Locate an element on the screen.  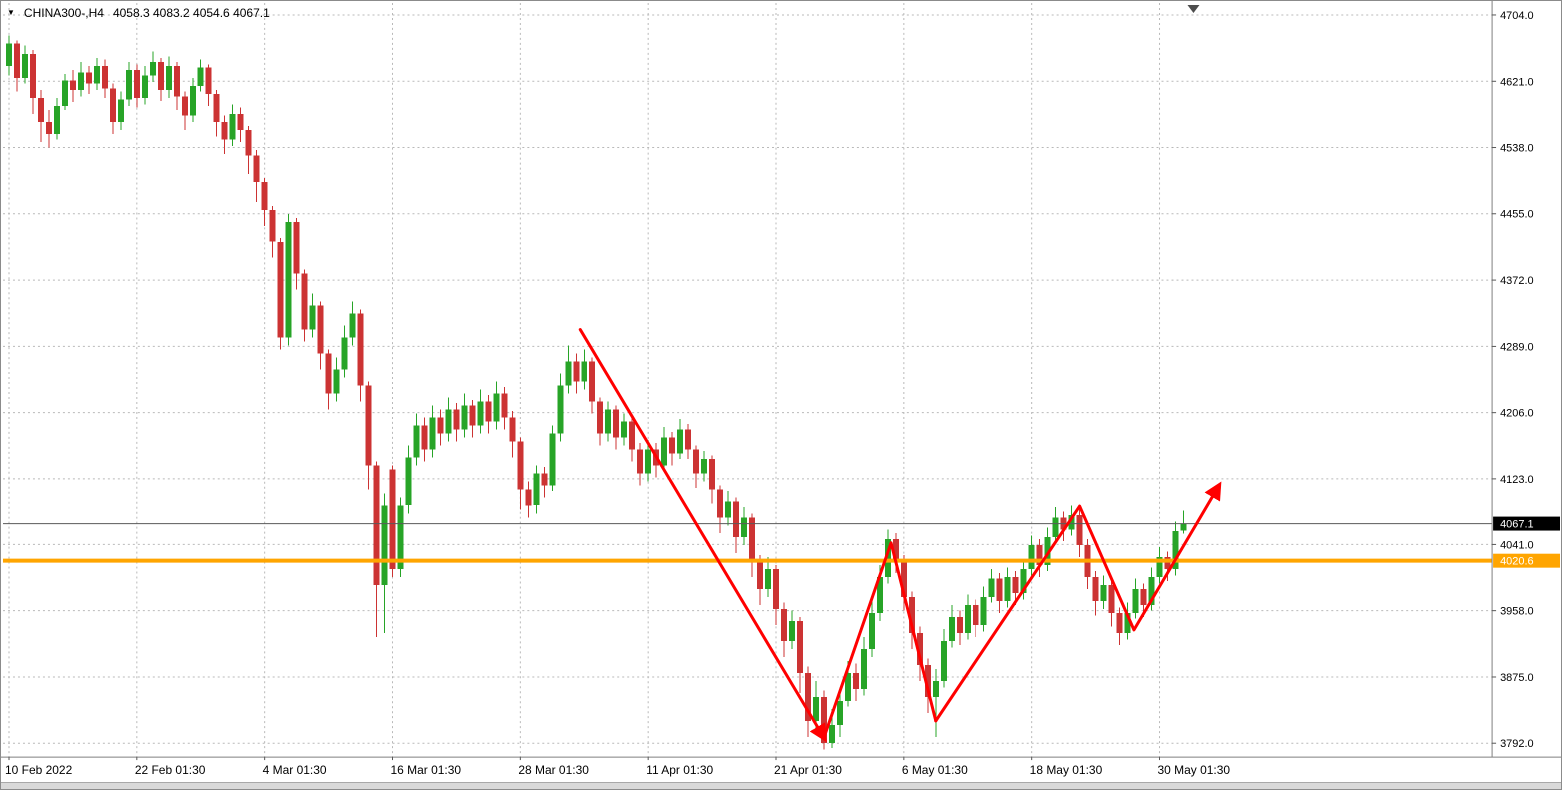
svg-text: 4123.0 is located at coordinates (1517, 480).